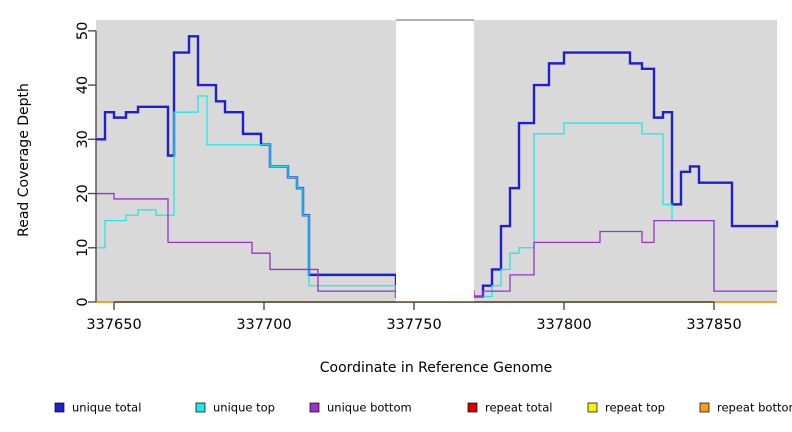 The height and width of the screenshot is (432, 792). I want to click on legend-label: repeat top, so click(635, 408).